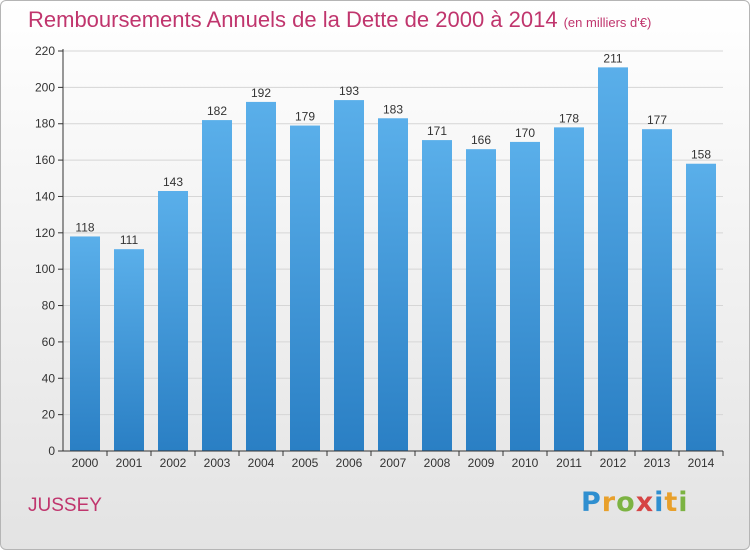 This screenshot has width=750, height=550. What do you see at coordinates (129, 240) in the screenshot?
I see `data-label: 111` at bounding box center [129, 240].